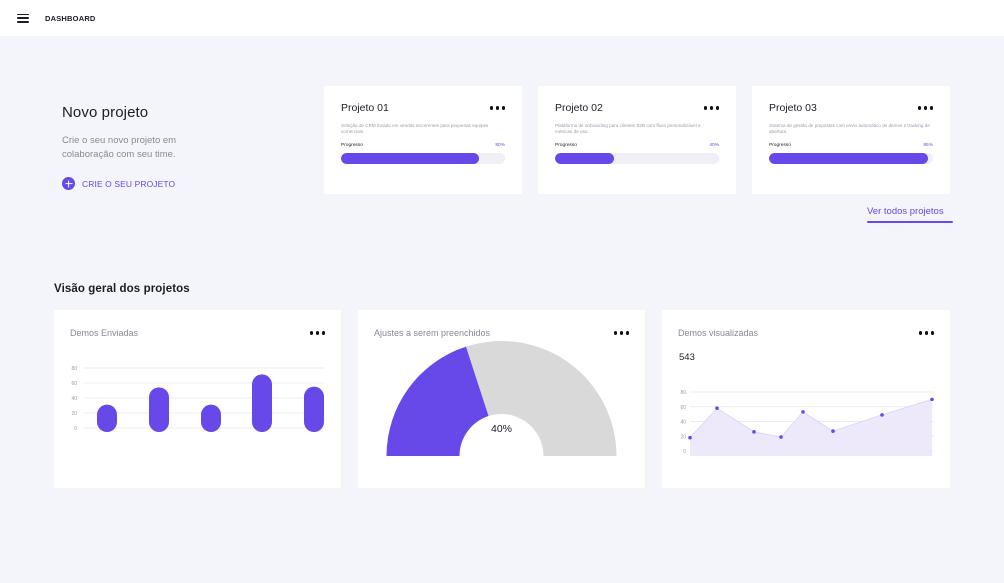 The image size is (1004, 583). What do you see at coordinates (928, 145) in the screenshot?
I see `progress-percent: 95%` at bounding box center [928, 145].